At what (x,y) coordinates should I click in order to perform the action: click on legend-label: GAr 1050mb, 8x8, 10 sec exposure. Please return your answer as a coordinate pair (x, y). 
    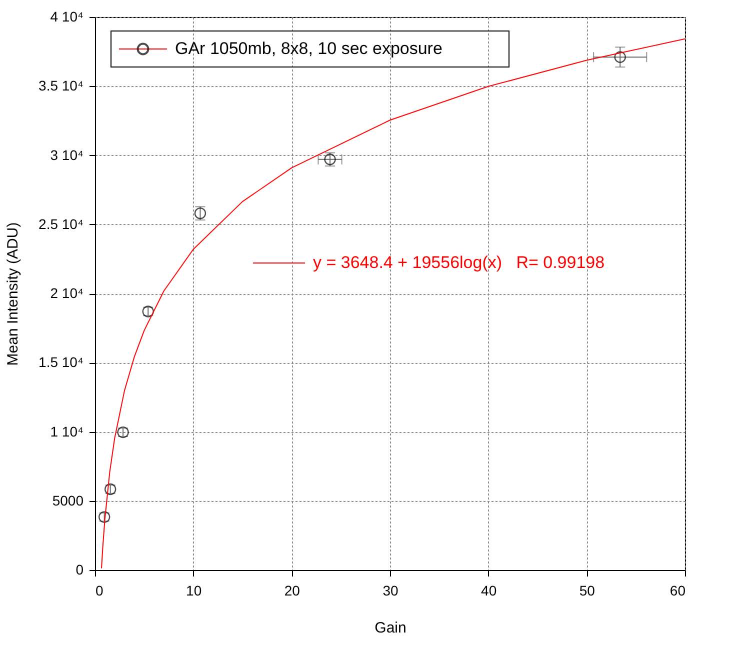
    Looking at the image, I should click on (308, 48).